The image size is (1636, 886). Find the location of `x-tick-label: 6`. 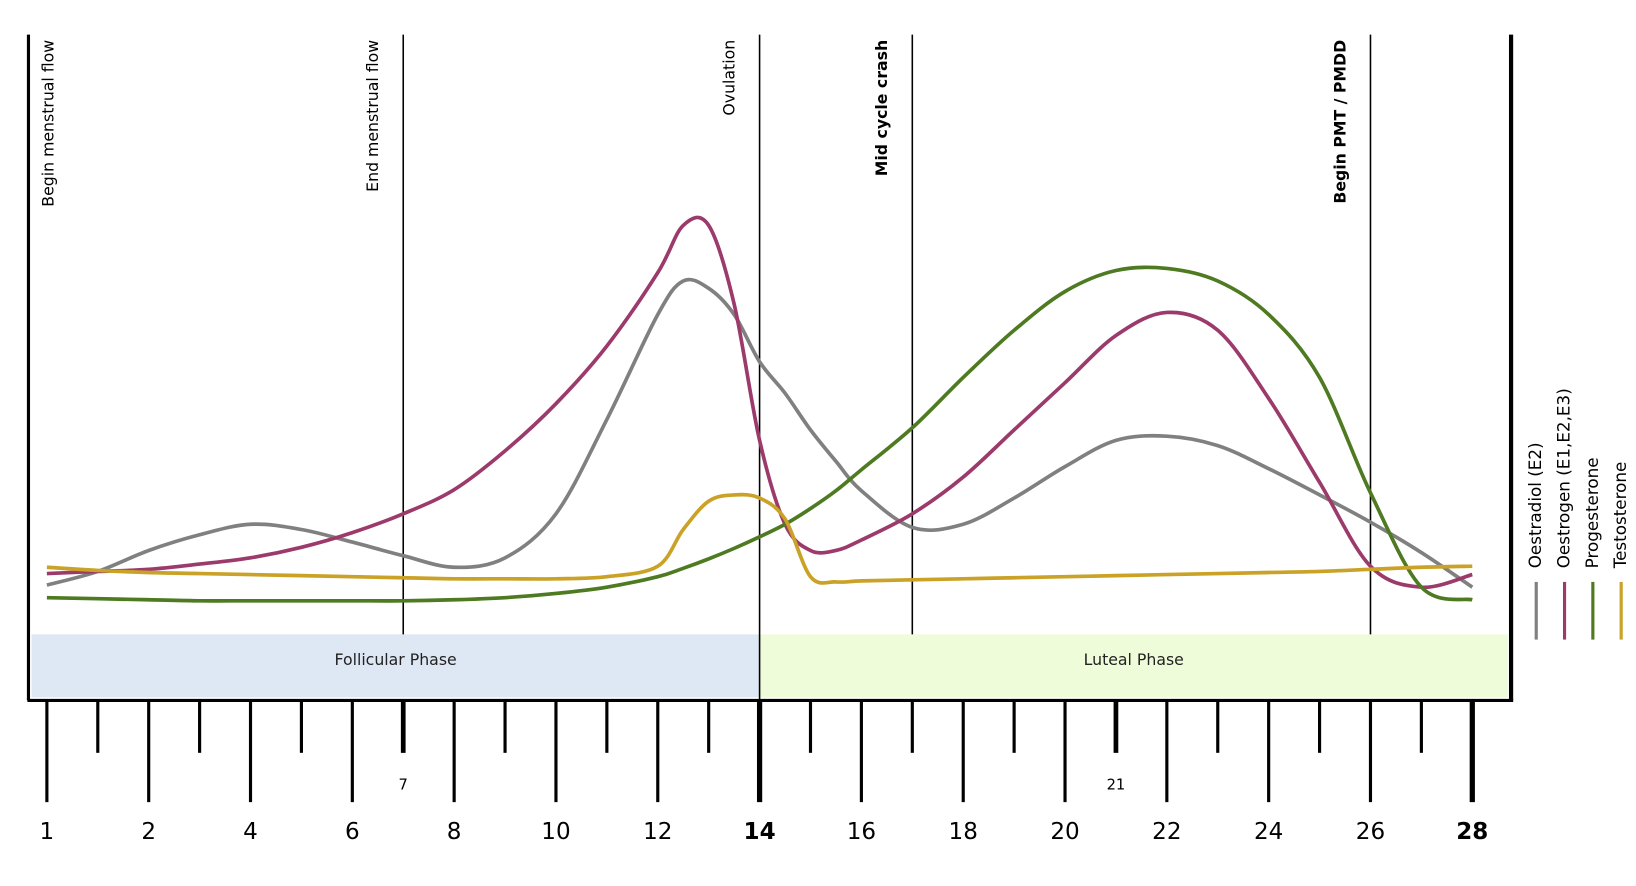

x-tick-label: 6 is located at coordinates (352, 832).